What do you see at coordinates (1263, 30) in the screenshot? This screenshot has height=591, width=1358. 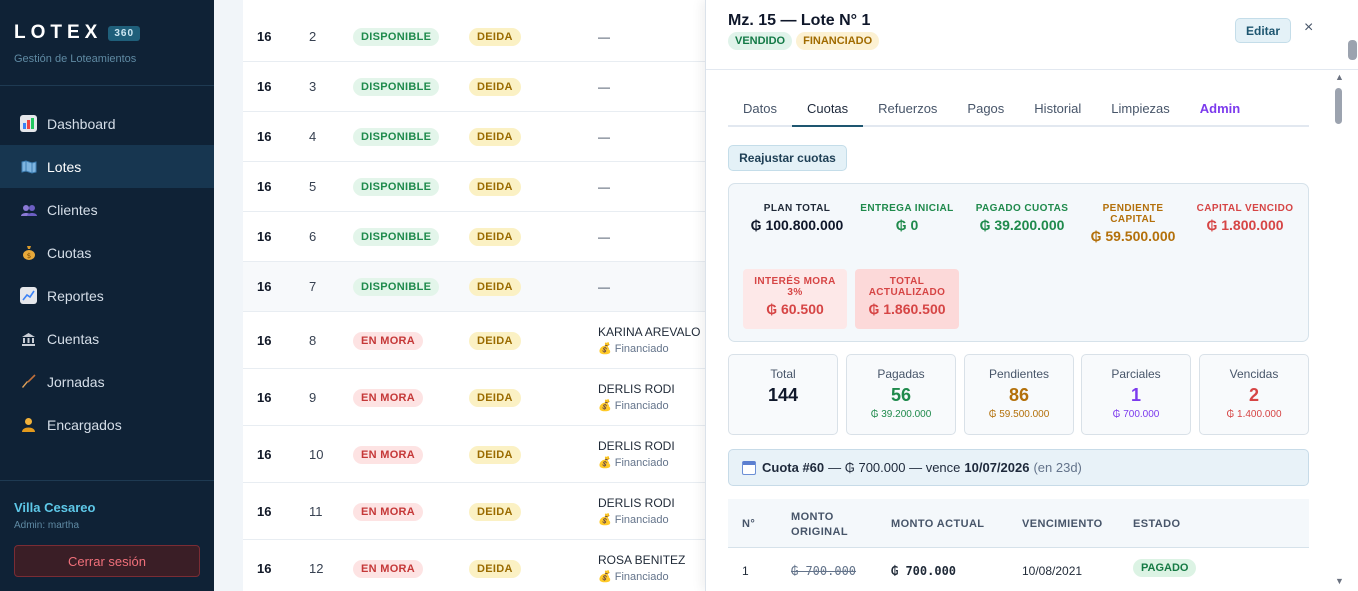 I see `edit-button: Editar` at bounding box center [1263, 30].